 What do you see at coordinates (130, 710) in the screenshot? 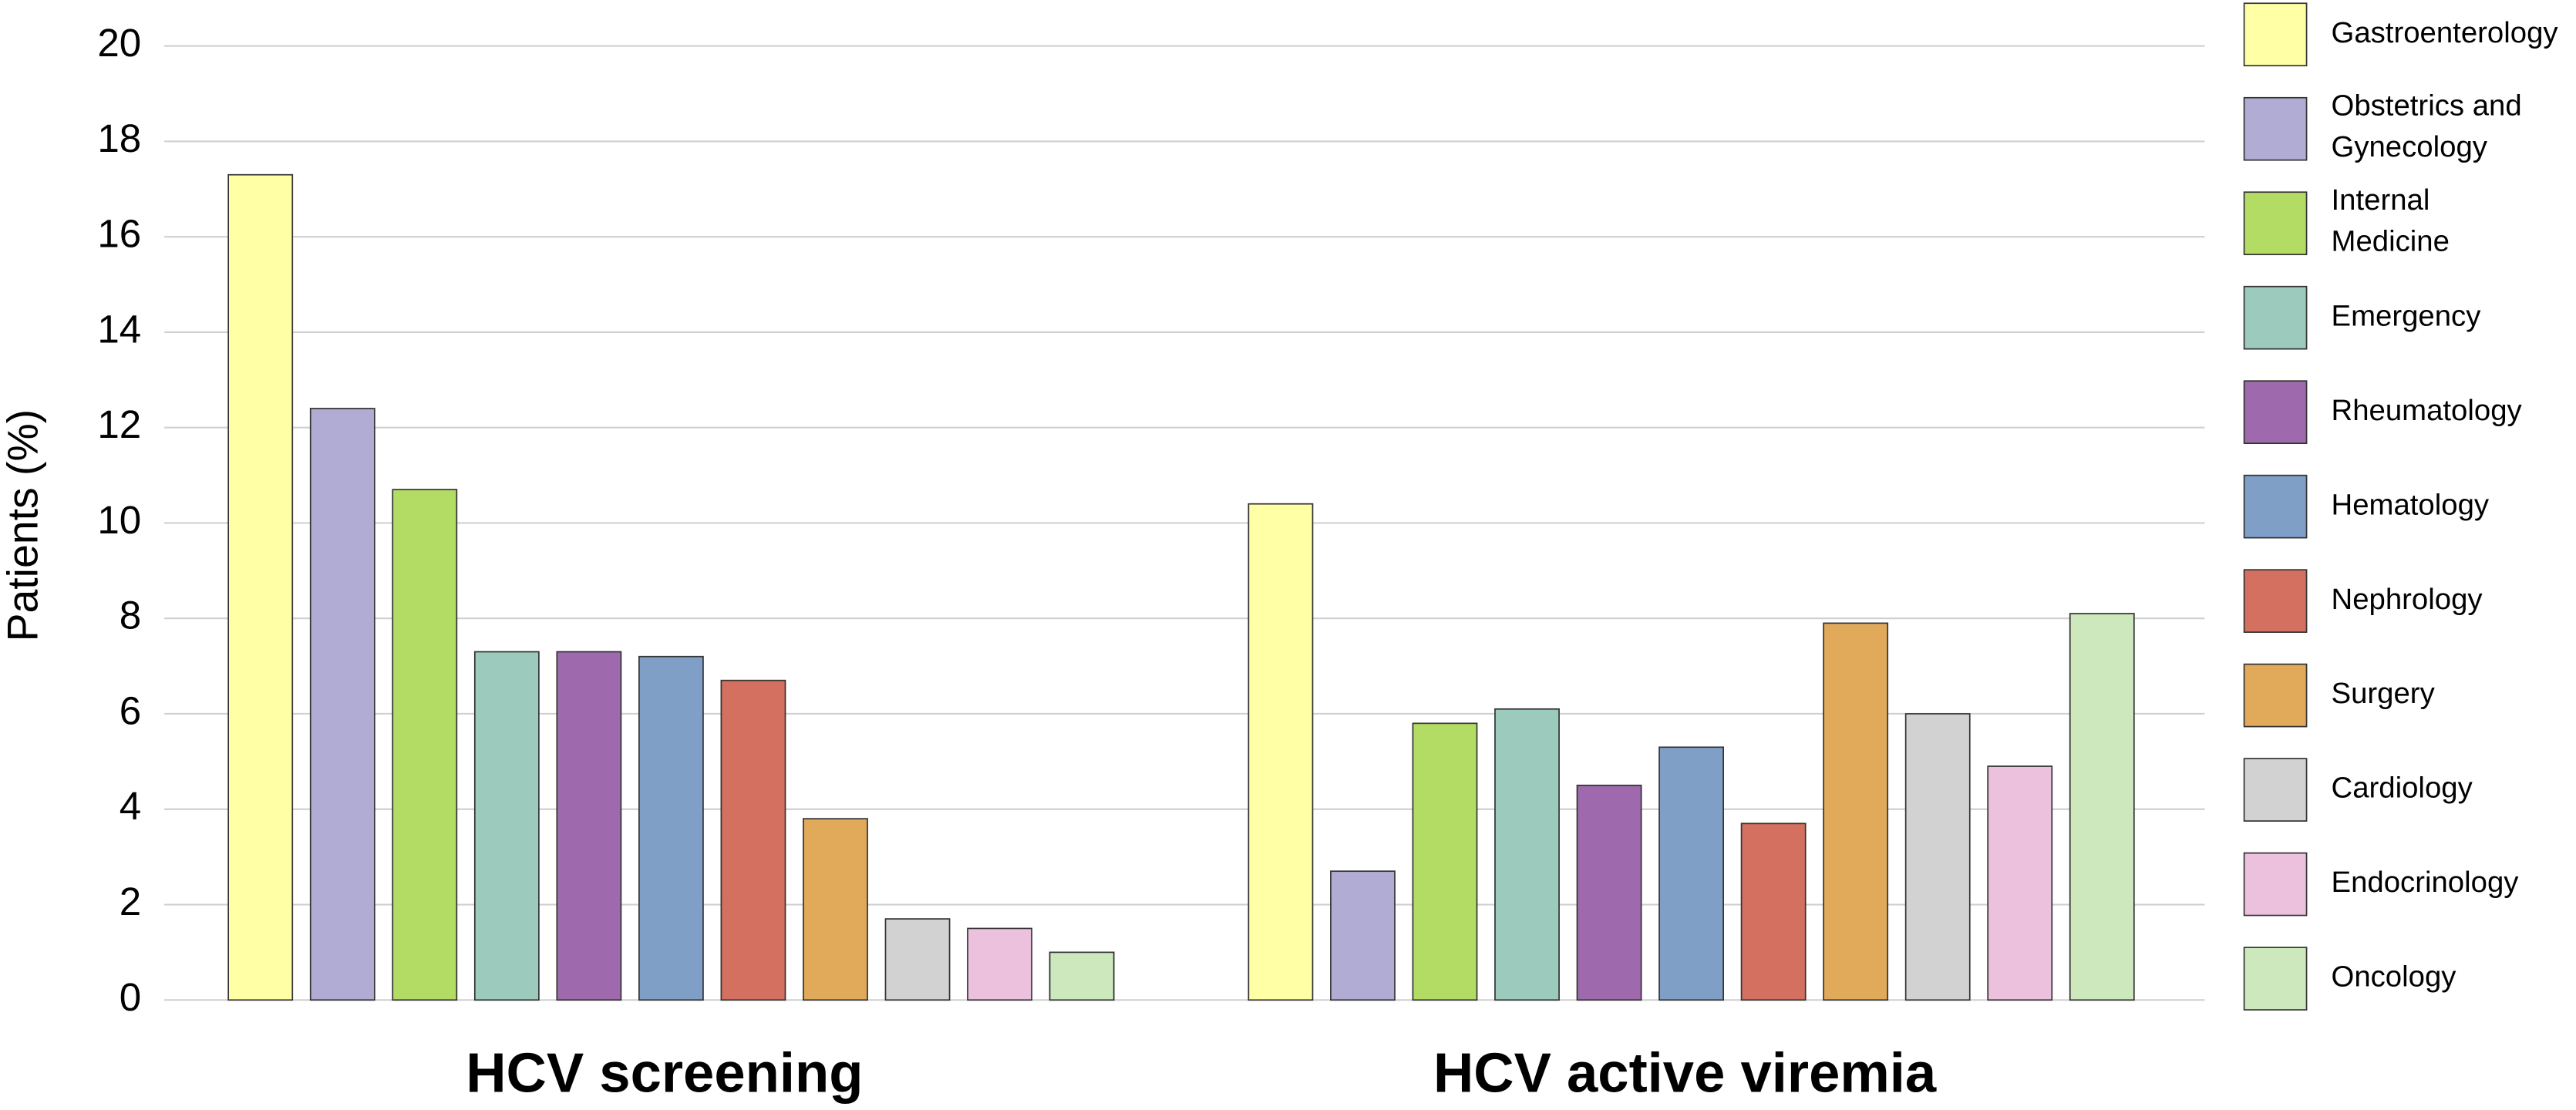
I see `y-tick-label: 6` at bounding box center [130, 710].